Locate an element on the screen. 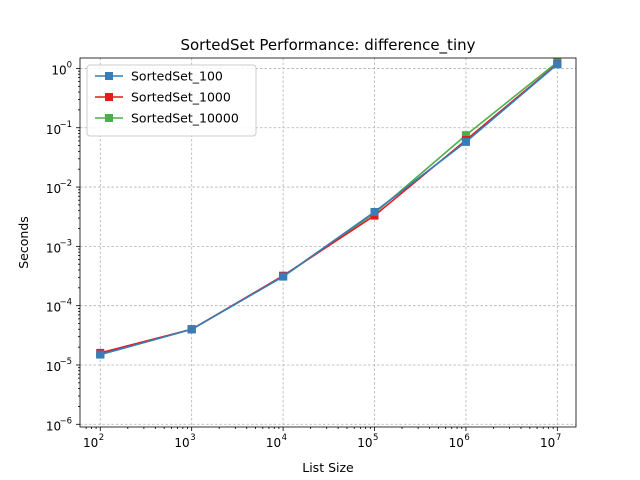 This screenshot has height=480, width=640. y-tick-exponent: 0 is located at coordinates (69, 65).